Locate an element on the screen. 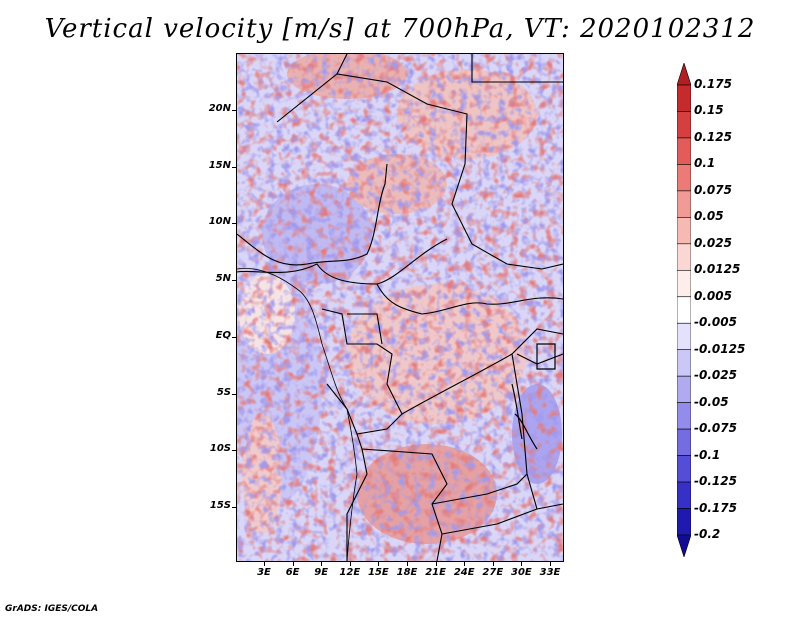 The image size is (800, 618). colorbar-level-label: -0.1 is located at coordinates (707, 454).